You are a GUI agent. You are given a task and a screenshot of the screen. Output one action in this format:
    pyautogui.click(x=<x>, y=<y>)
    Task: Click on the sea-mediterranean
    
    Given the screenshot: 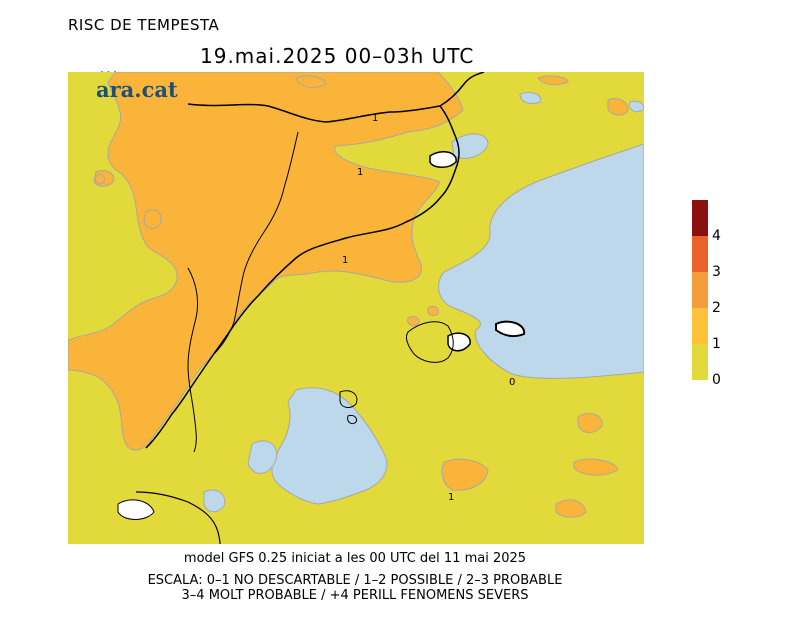 What is the action you would take?
    pyautogui.click(x=541, y=261)
    